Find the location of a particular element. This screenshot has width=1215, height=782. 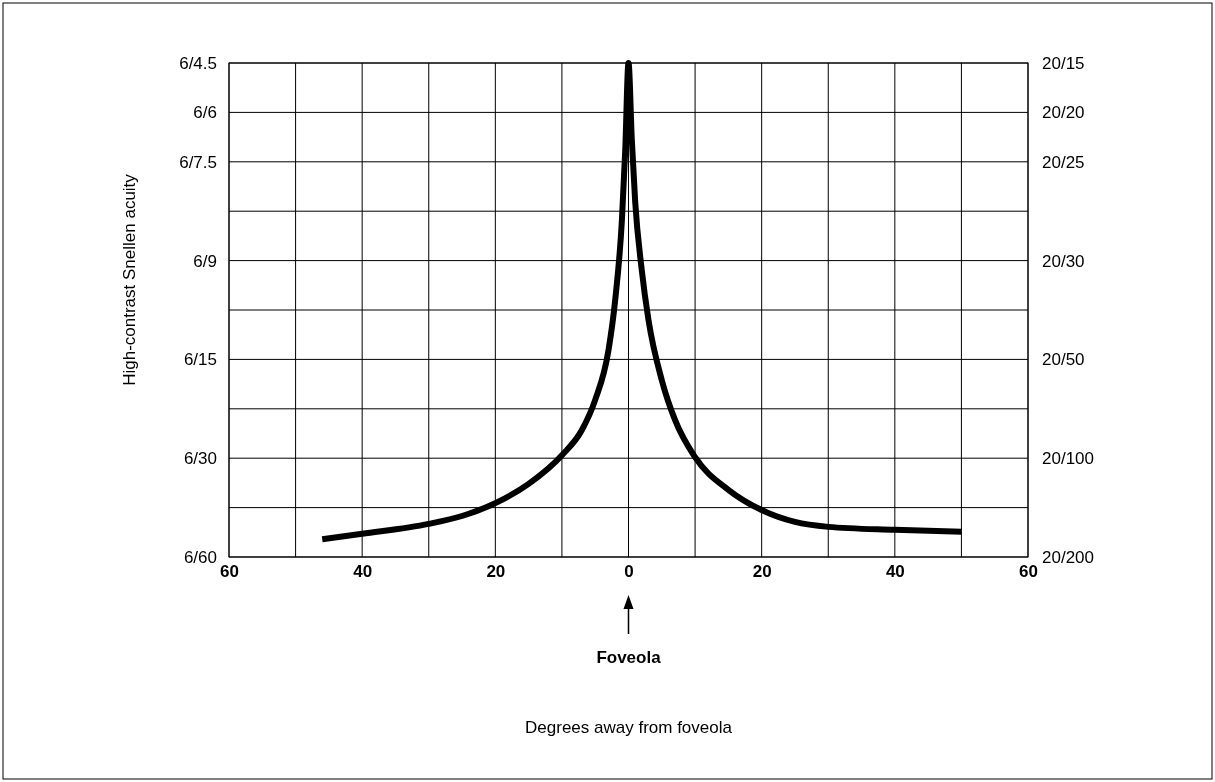

text: 6/60 is located at coordinates (200, 557).